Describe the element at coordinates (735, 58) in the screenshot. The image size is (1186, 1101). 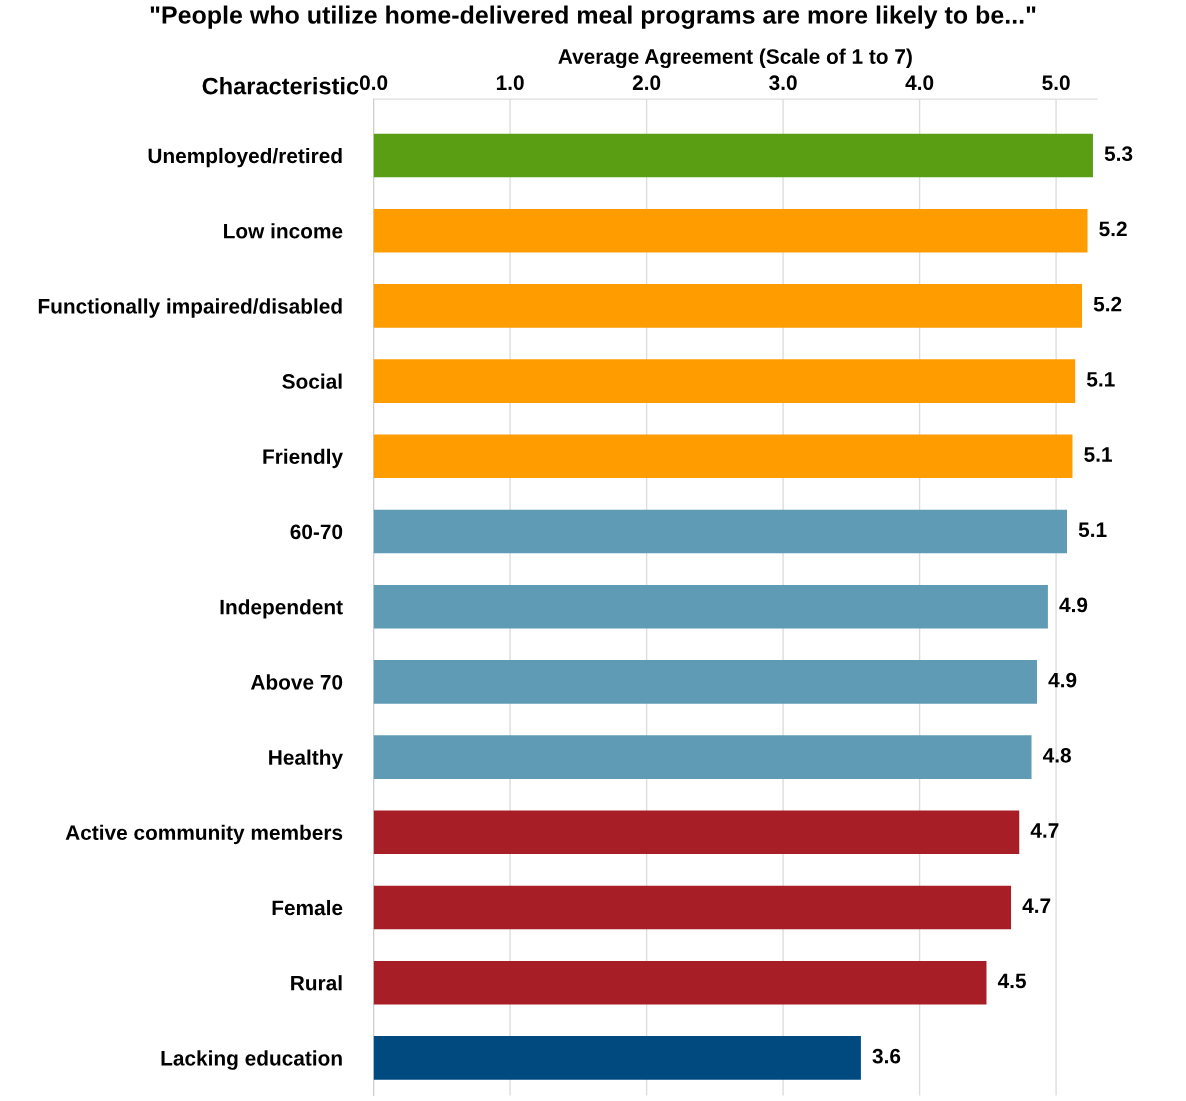
I see `x-axis-title: Average Agreement (Scale of 1 to 7)` at that location.